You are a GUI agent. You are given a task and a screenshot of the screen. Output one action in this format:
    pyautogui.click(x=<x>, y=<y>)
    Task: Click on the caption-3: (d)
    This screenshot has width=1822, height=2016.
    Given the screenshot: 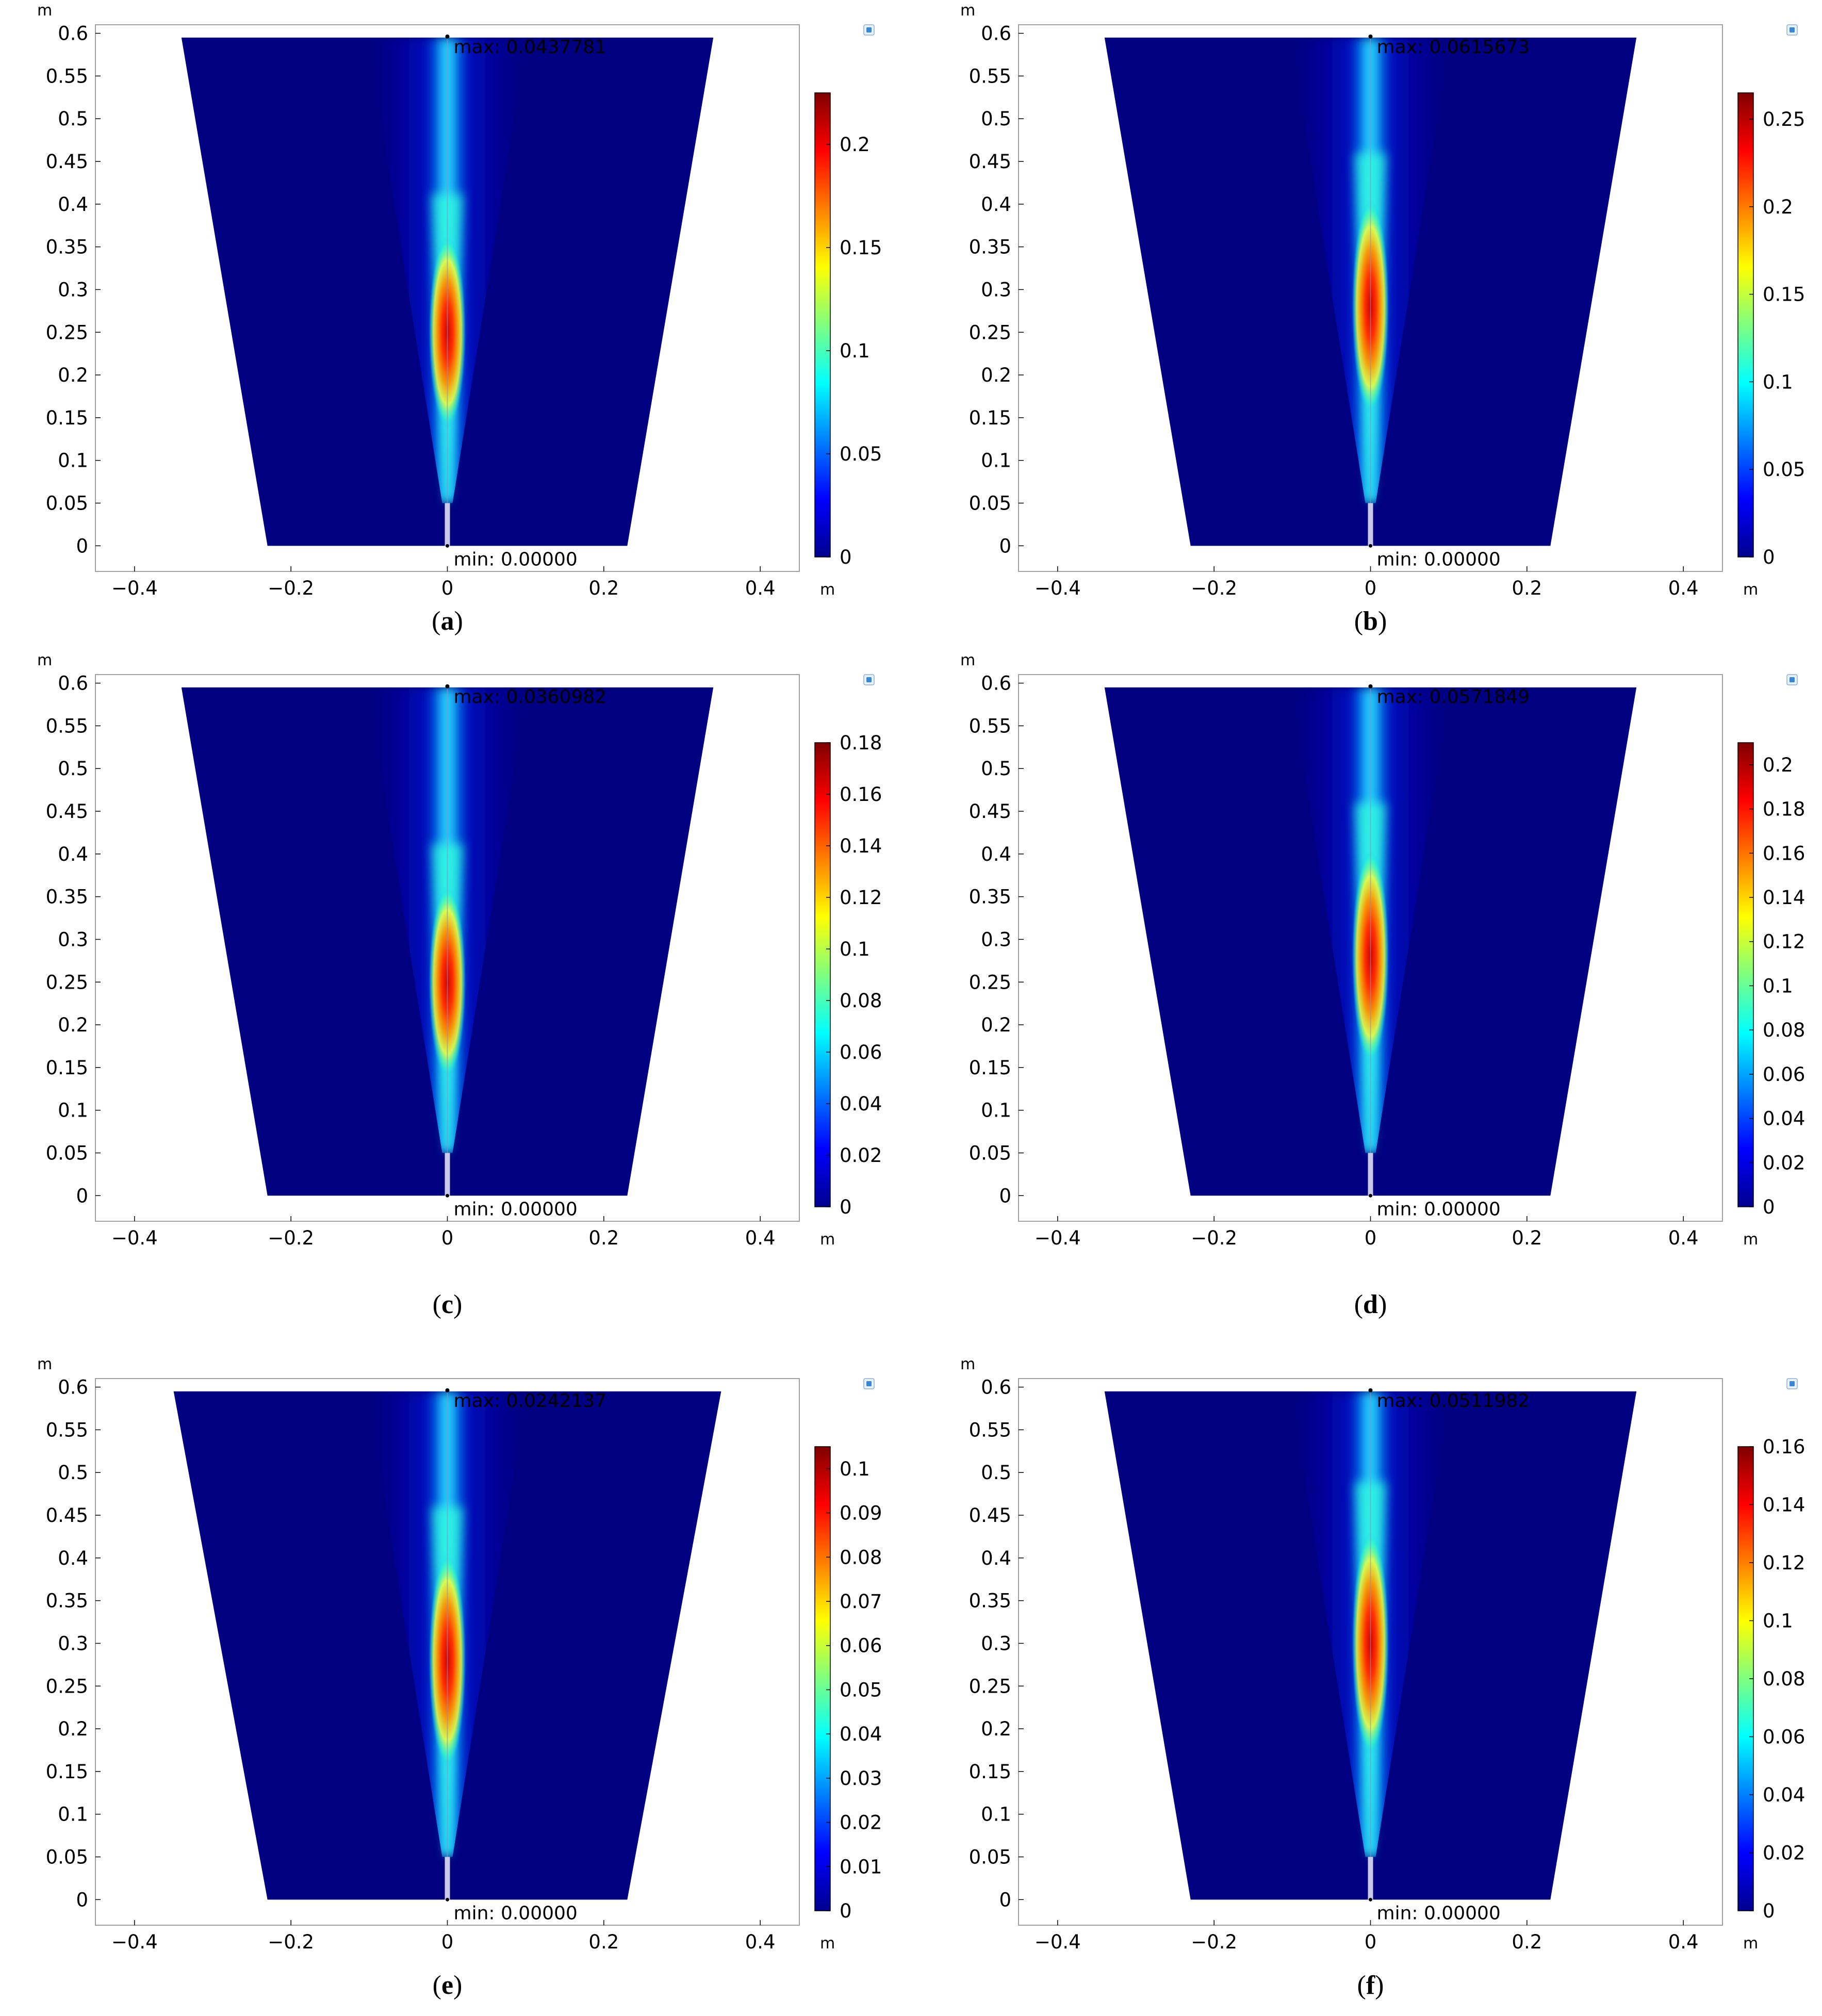 What is the action you would take?
    pyautogui.click(x=1370, y=1304)
    